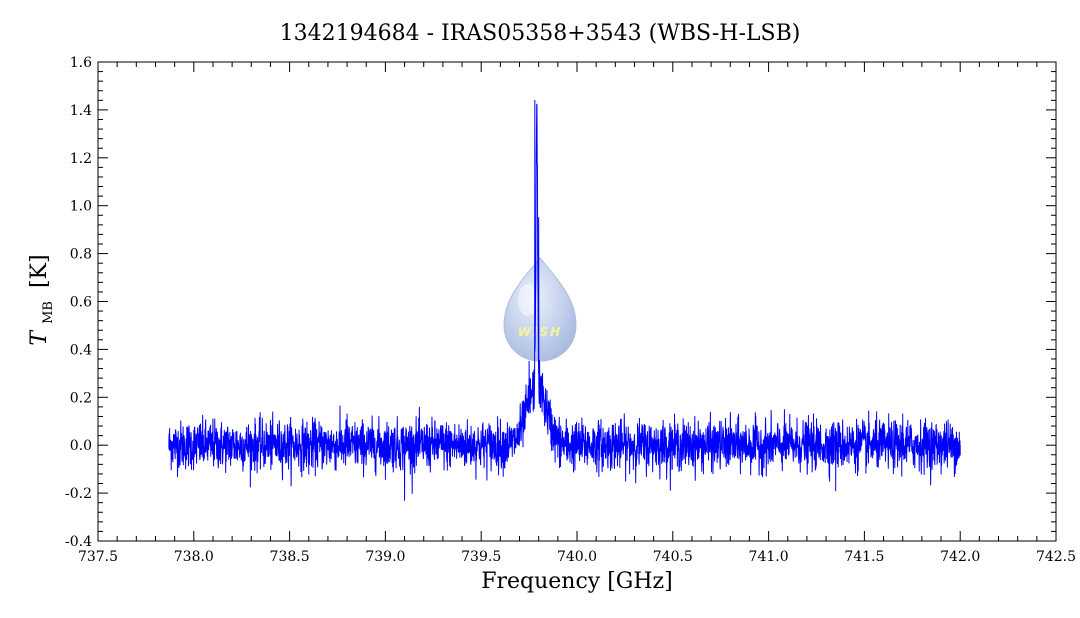 This screenshot has height=618, width=1080. Describe the element at coordinates (81, 350) in the screenshot. I see `y-tick-label: 0.4` at that location.